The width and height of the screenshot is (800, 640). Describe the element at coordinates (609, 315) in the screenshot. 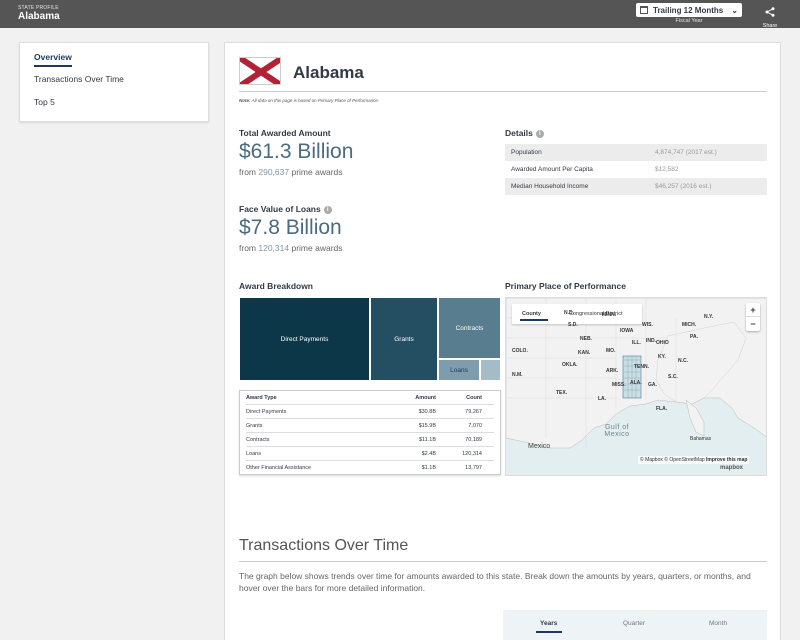

I see `map-label-minn: MINN.` at that location.